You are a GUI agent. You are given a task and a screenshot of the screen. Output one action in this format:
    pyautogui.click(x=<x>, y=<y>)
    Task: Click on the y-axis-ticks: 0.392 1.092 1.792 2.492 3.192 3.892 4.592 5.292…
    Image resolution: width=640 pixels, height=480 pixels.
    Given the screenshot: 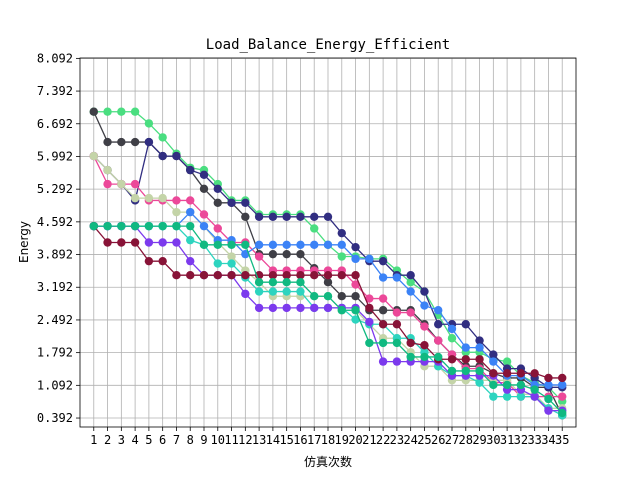 What is the action you would take?
    pyautogui.click(x=58, y=238)
    